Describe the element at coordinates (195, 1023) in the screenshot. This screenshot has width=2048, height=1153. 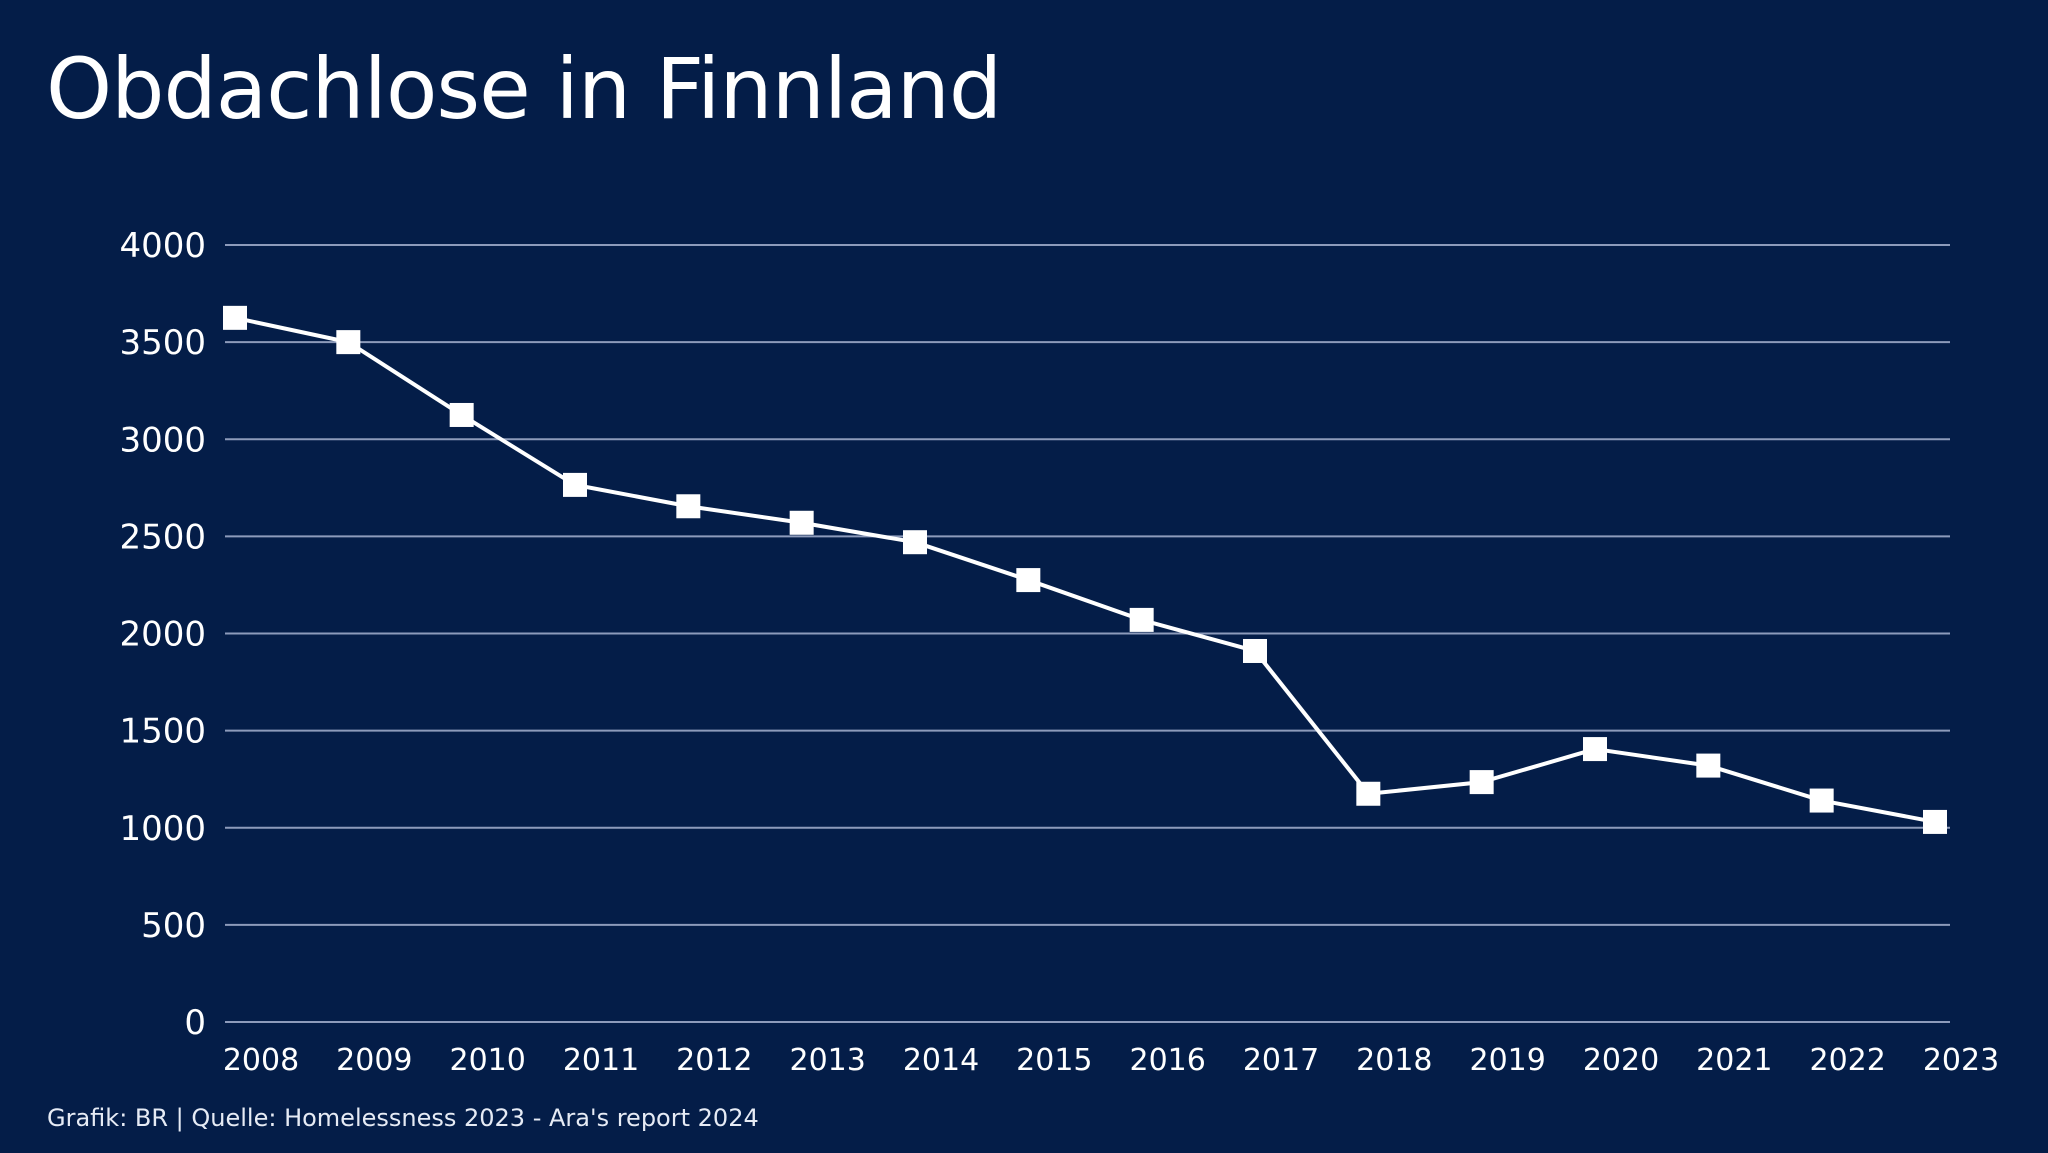
I see `y-tick-label: 0` at that location.